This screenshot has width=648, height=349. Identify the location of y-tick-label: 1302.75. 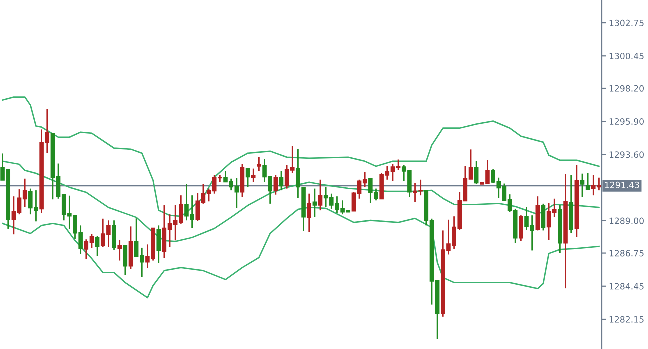
(627, 23).